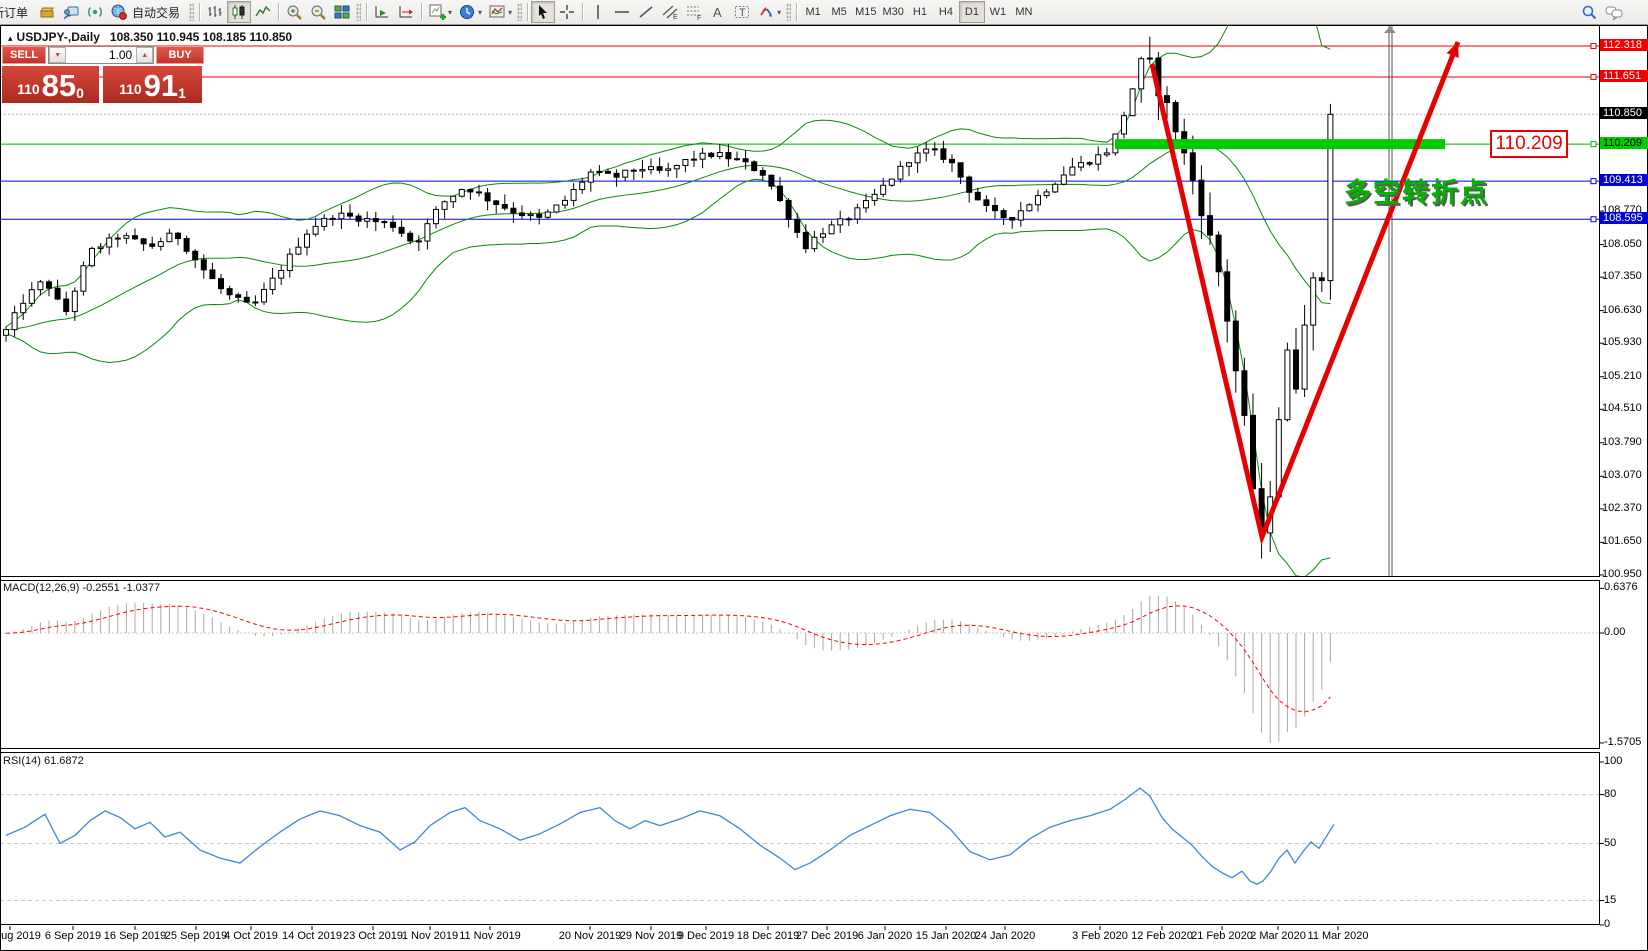  What do you see at coordinates (147, 12) in the screenshot?
I see `autotrading-button: 自动交易` at bounding box center [147, 12].